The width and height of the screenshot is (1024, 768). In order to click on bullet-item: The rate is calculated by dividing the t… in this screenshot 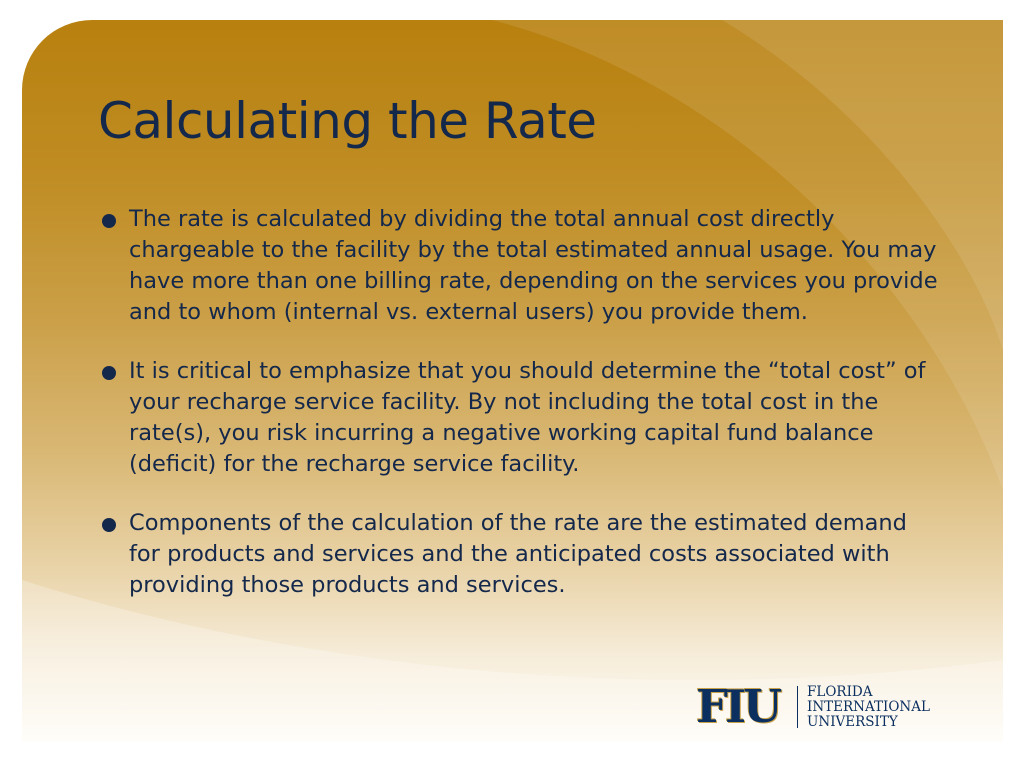, I will do `click(518, 266)`.